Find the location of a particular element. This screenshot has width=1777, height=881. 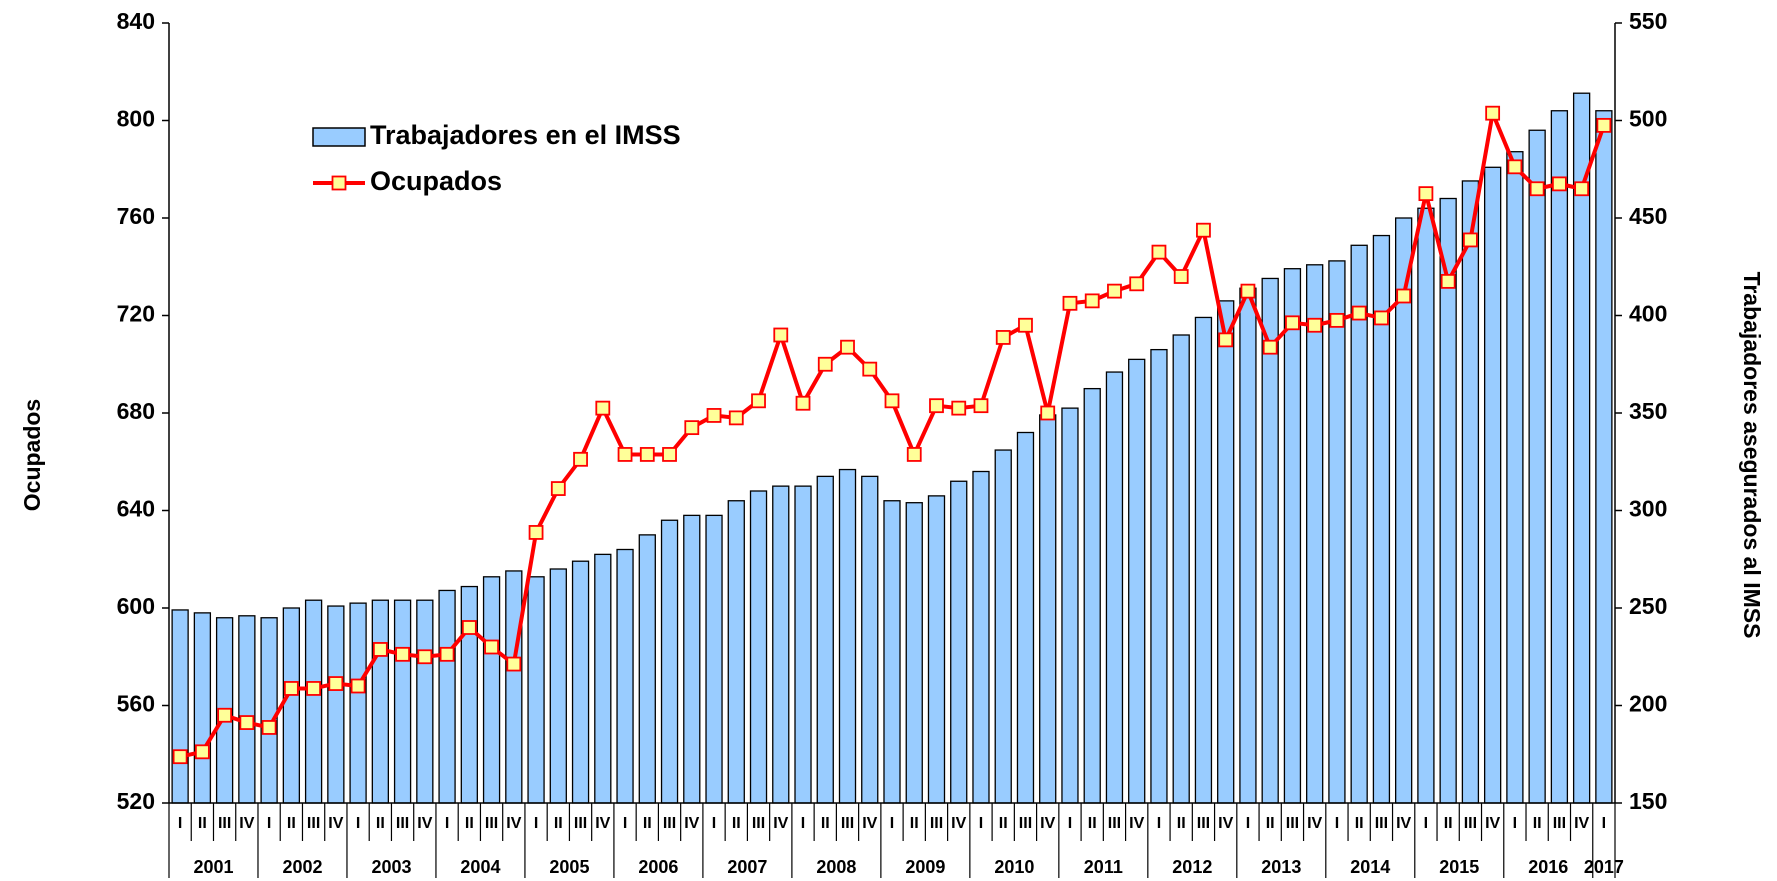

y-tick-label: 840 is located at coordinates (136, 21).